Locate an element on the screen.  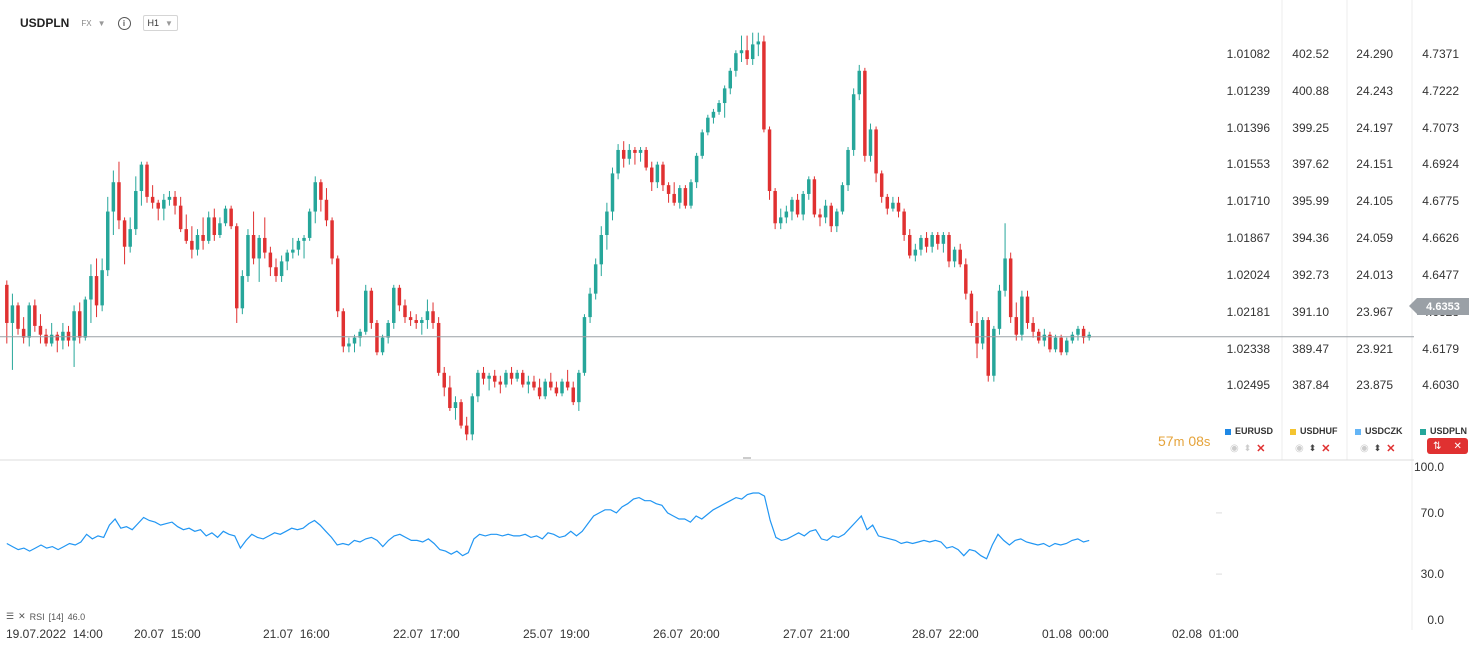
x-tick-label: 27.07 21:00 is located at coordinates (816, 634).